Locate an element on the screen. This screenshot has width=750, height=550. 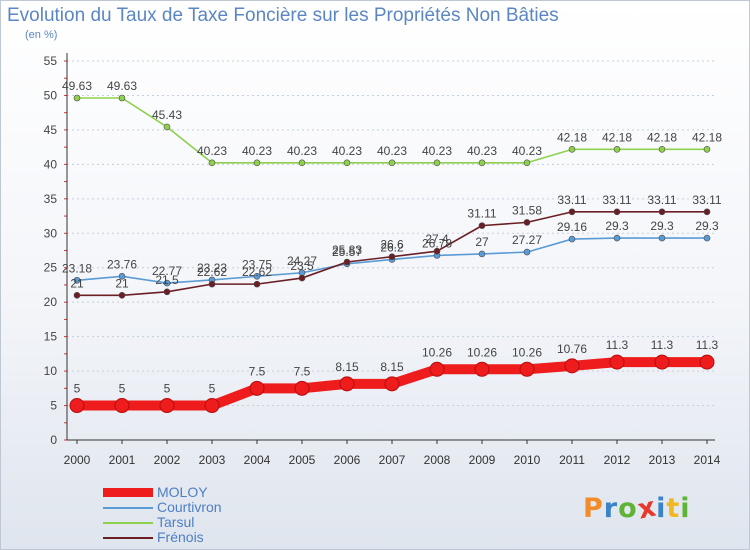
data-label: 24.27 is located at coordinates (302, 261).